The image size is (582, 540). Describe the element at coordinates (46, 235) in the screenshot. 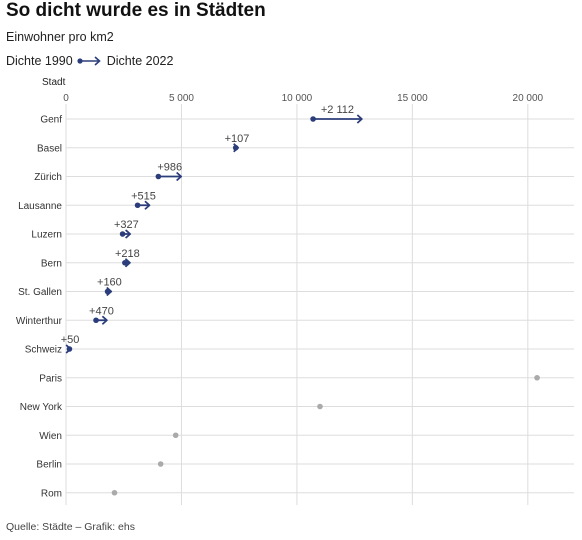

I see `category-label: Luzern` at that location.